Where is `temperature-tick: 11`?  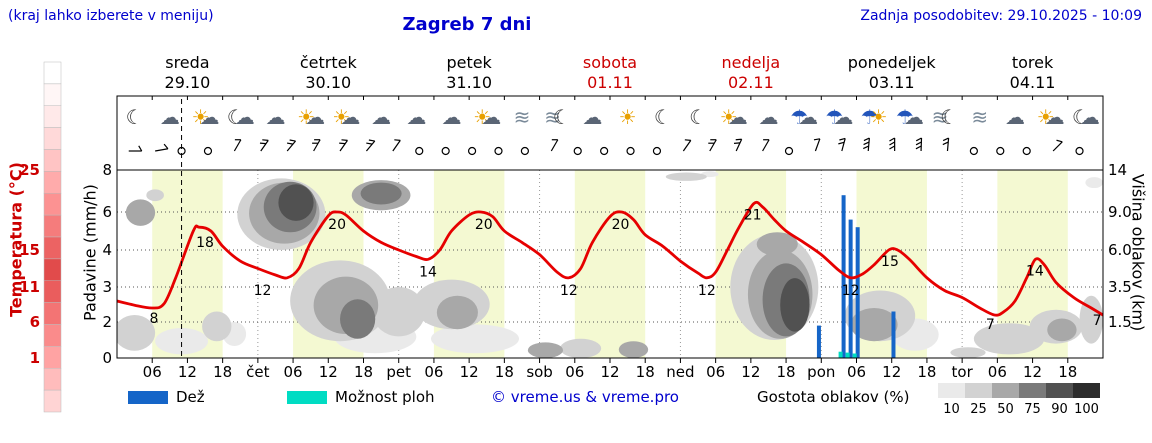 temperature-tick: 11 is located at coordinates (29, 287).